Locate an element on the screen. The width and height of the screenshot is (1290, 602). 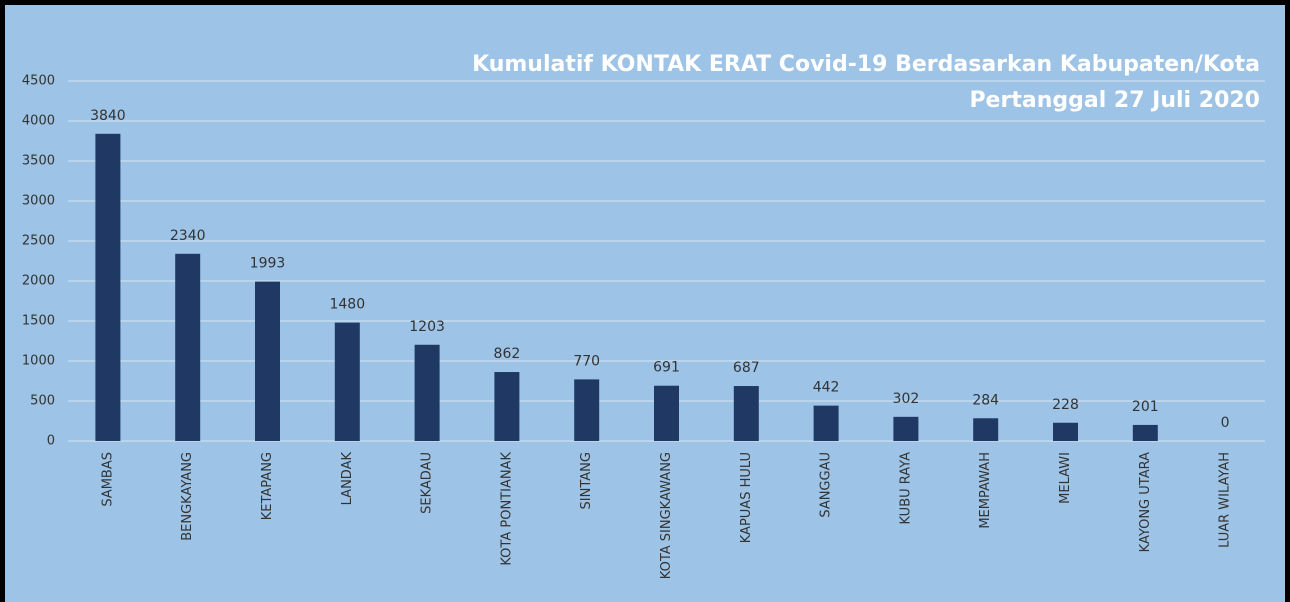
x-tick-label: KAPUAS HULU is located at coordinates (746, 497).